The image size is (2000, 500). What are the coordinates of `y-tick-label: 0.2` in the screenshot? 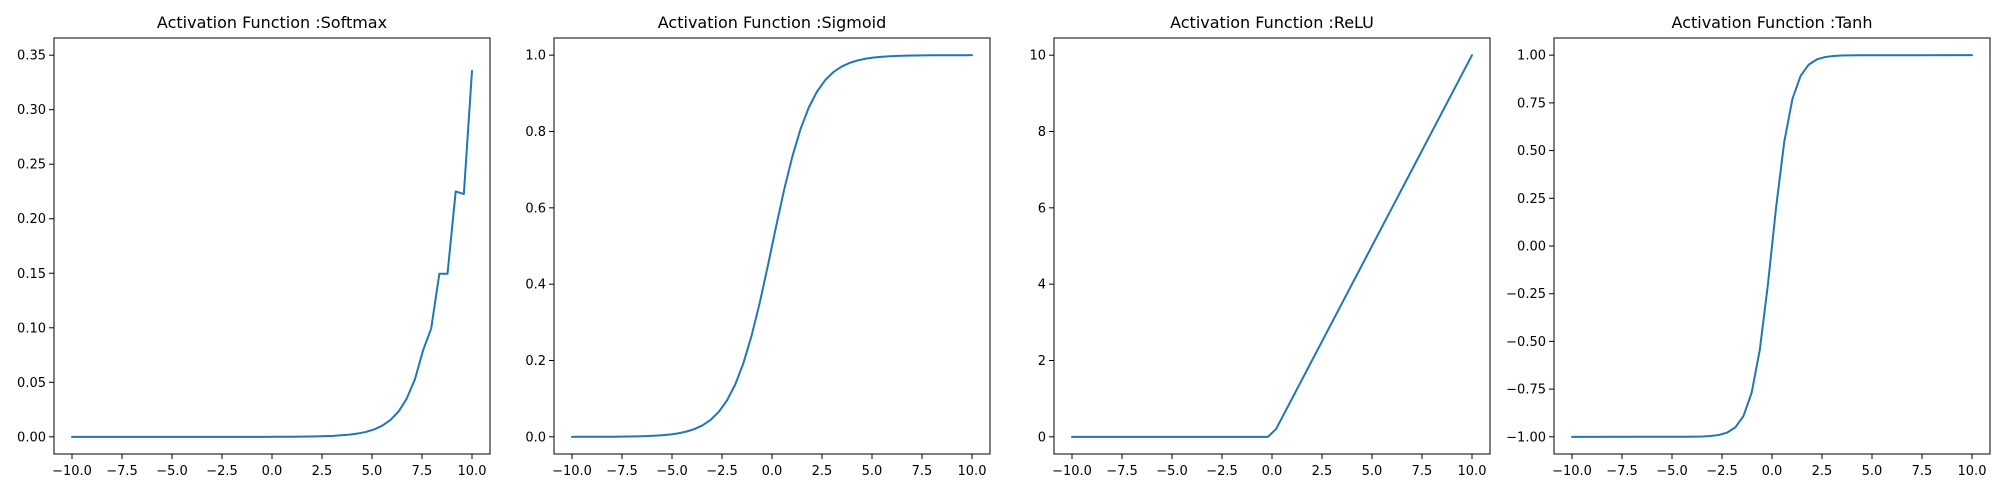 It's located at (535, 361).